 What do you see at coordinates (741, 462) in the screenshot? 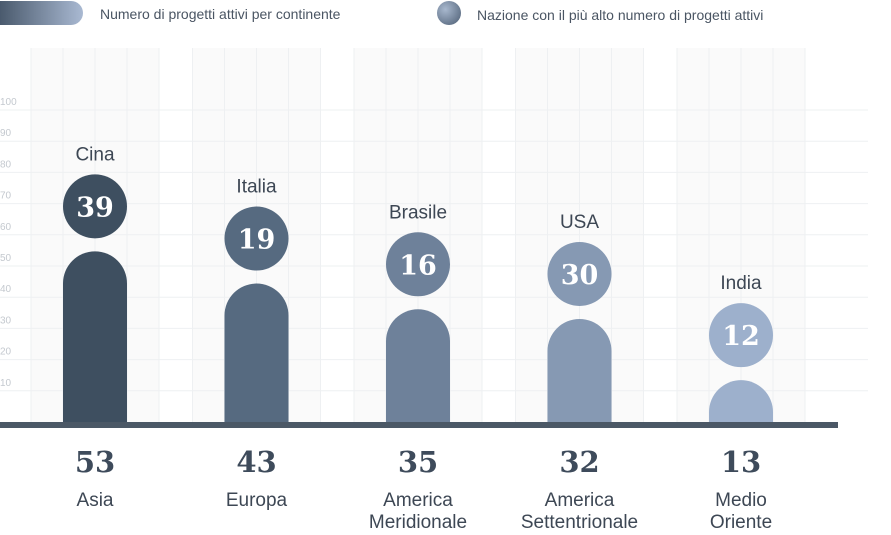
I see `total-value: 13` at bounding box center [741, 462].